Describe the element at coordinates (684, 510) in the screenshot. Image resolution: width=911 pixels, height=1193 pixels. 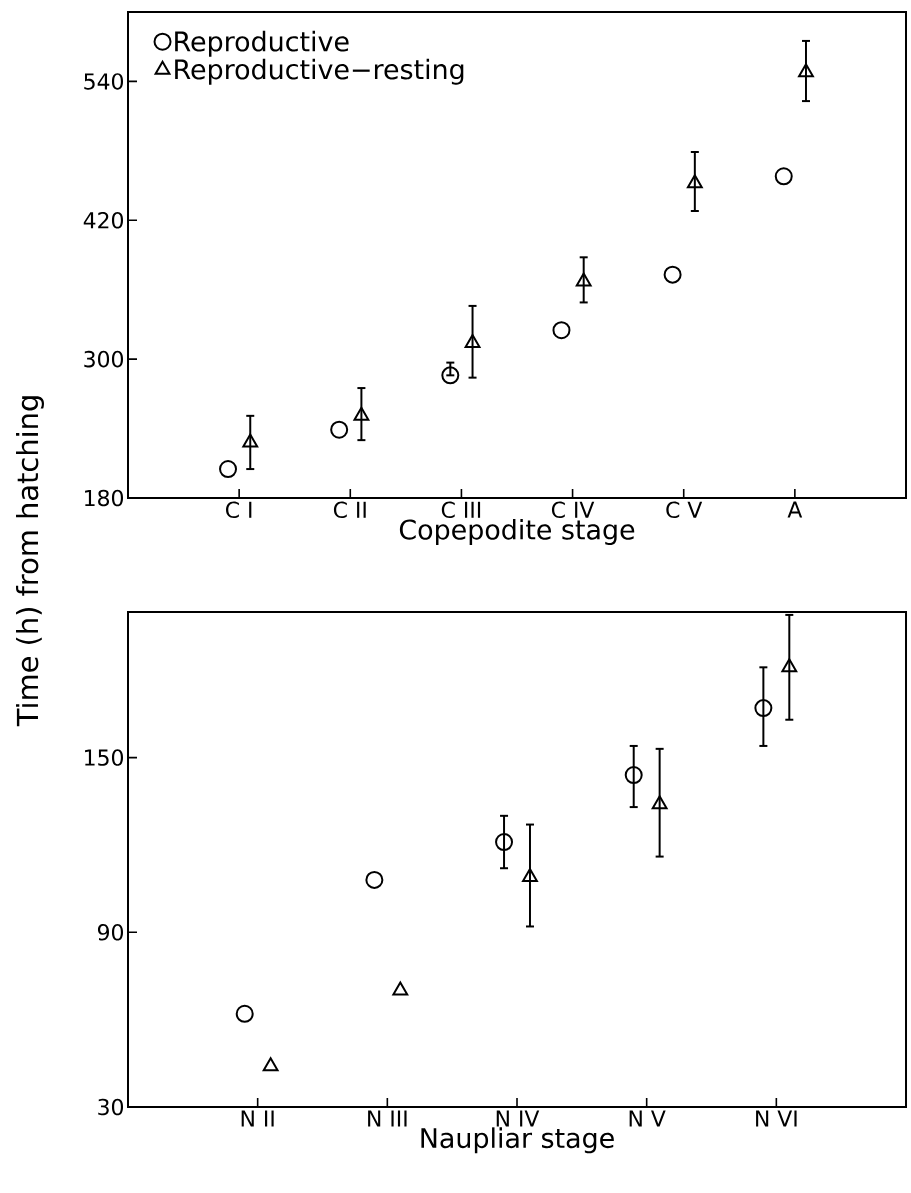
I see `x-tick-label: C V` at that location.